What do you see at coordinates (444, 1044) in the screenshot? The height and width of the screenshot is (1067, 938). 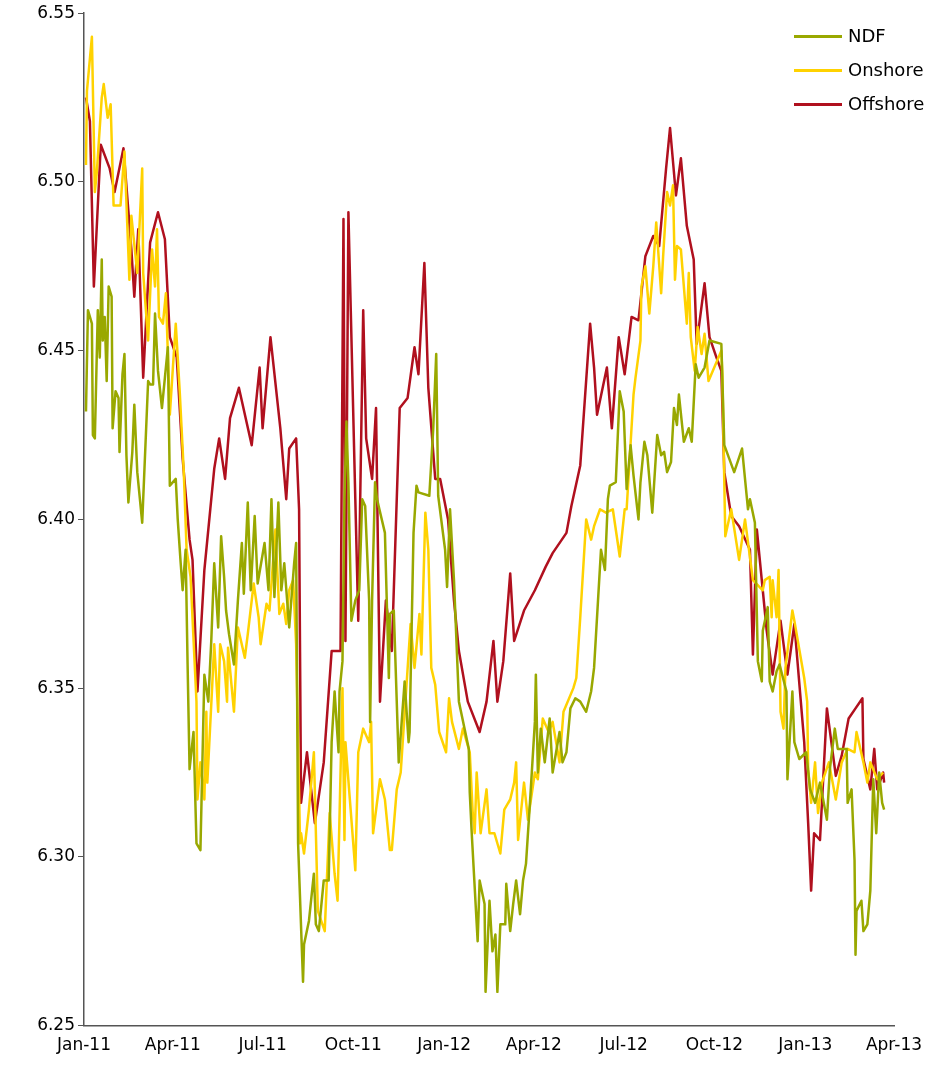 I see `x-tick-label: Jan-12` at bounding box center [444, 1044].